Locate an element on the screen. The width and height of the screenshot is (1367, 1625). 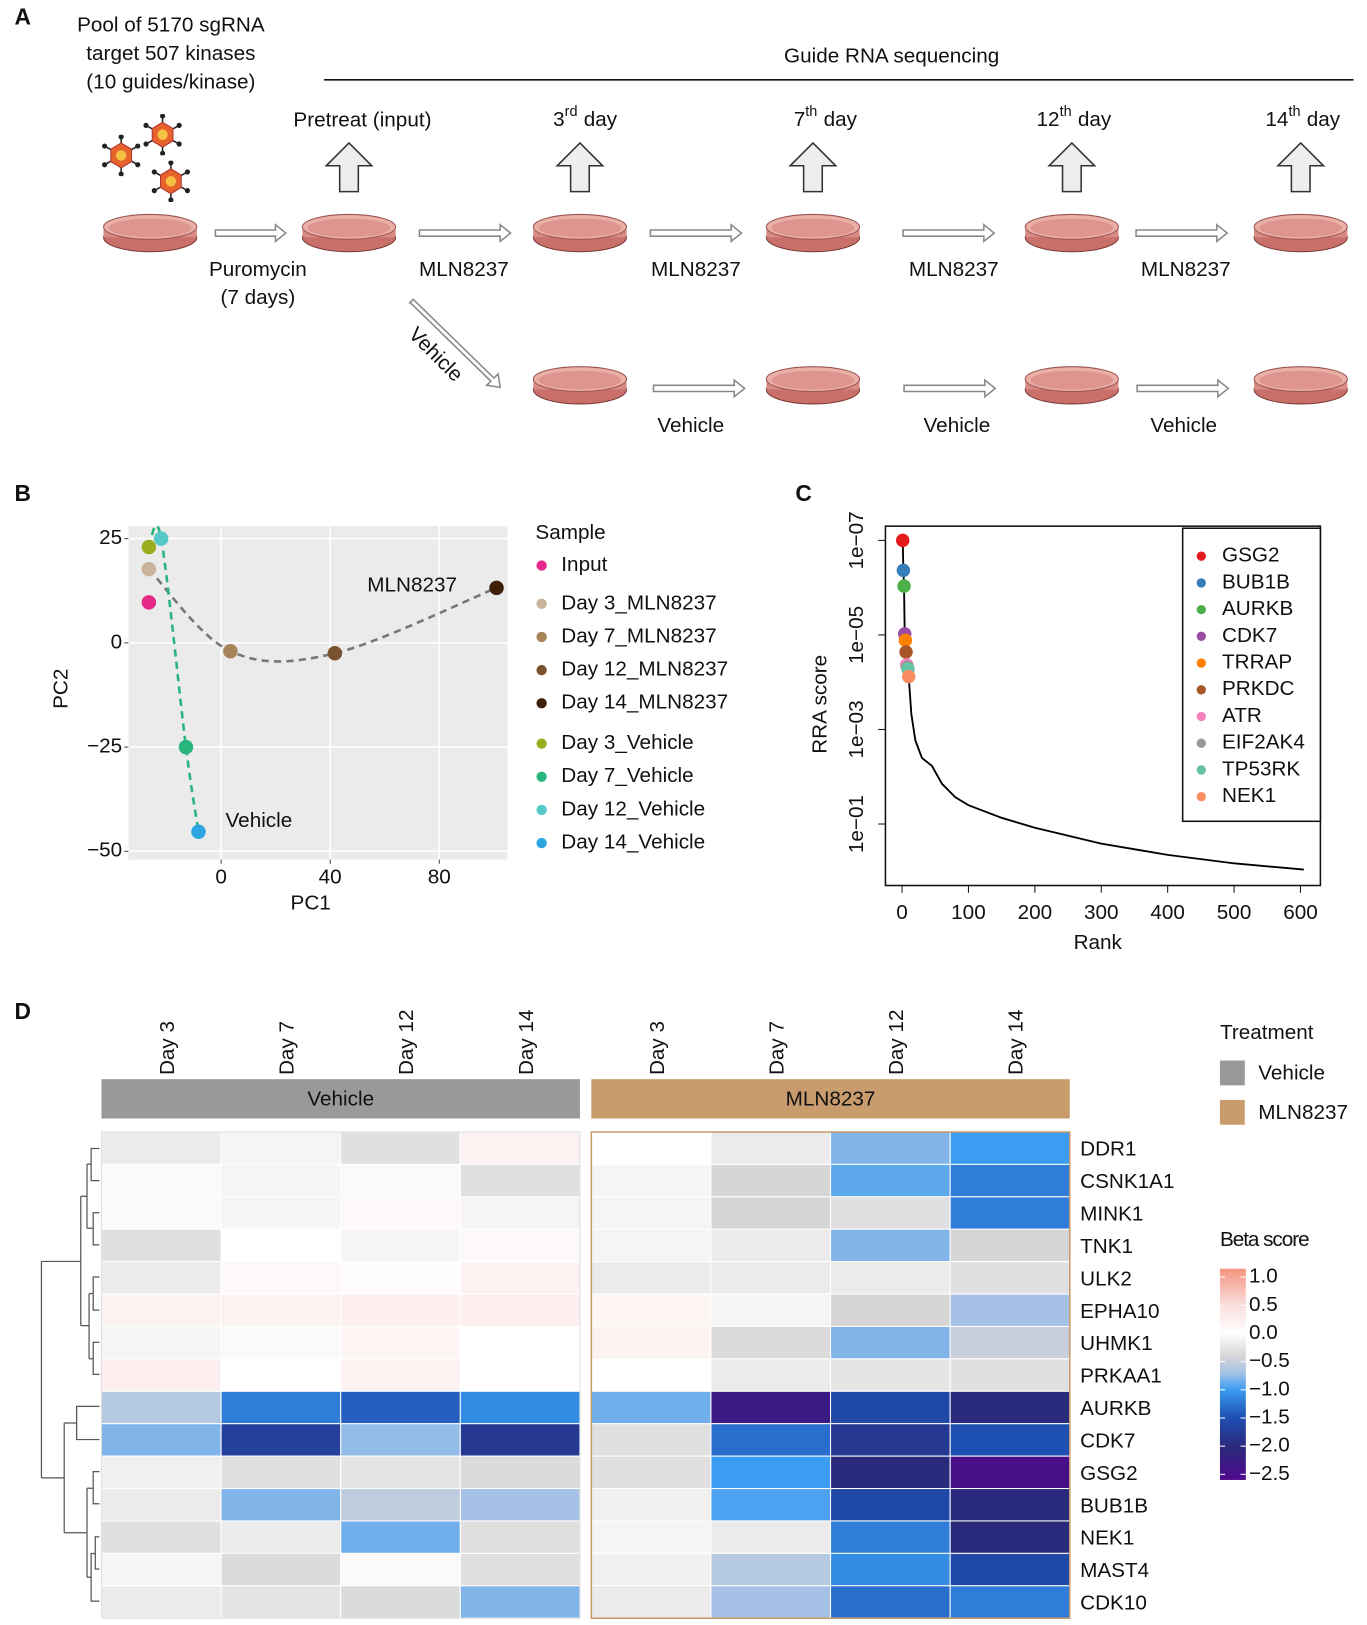
row-label: DDR1 is located at coordinates (1108, 1149).